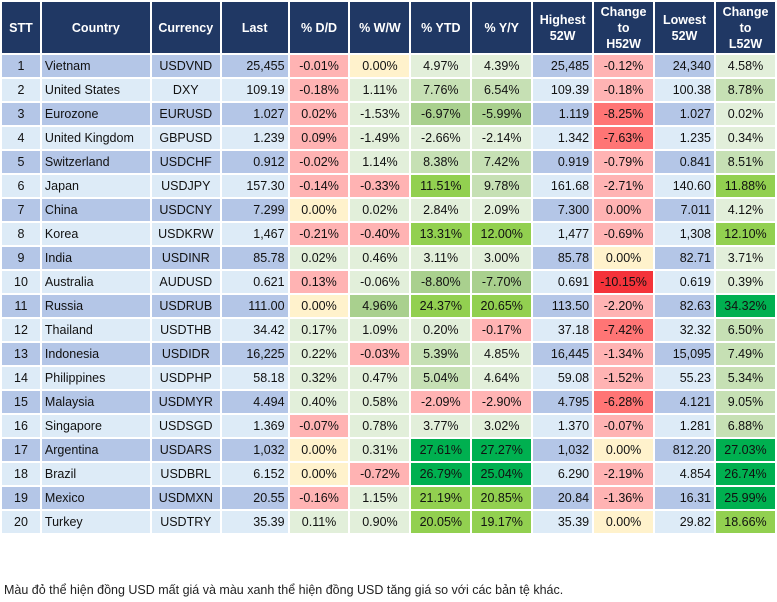  I want to click on cell-currency: USDARS, so click(185, 450).